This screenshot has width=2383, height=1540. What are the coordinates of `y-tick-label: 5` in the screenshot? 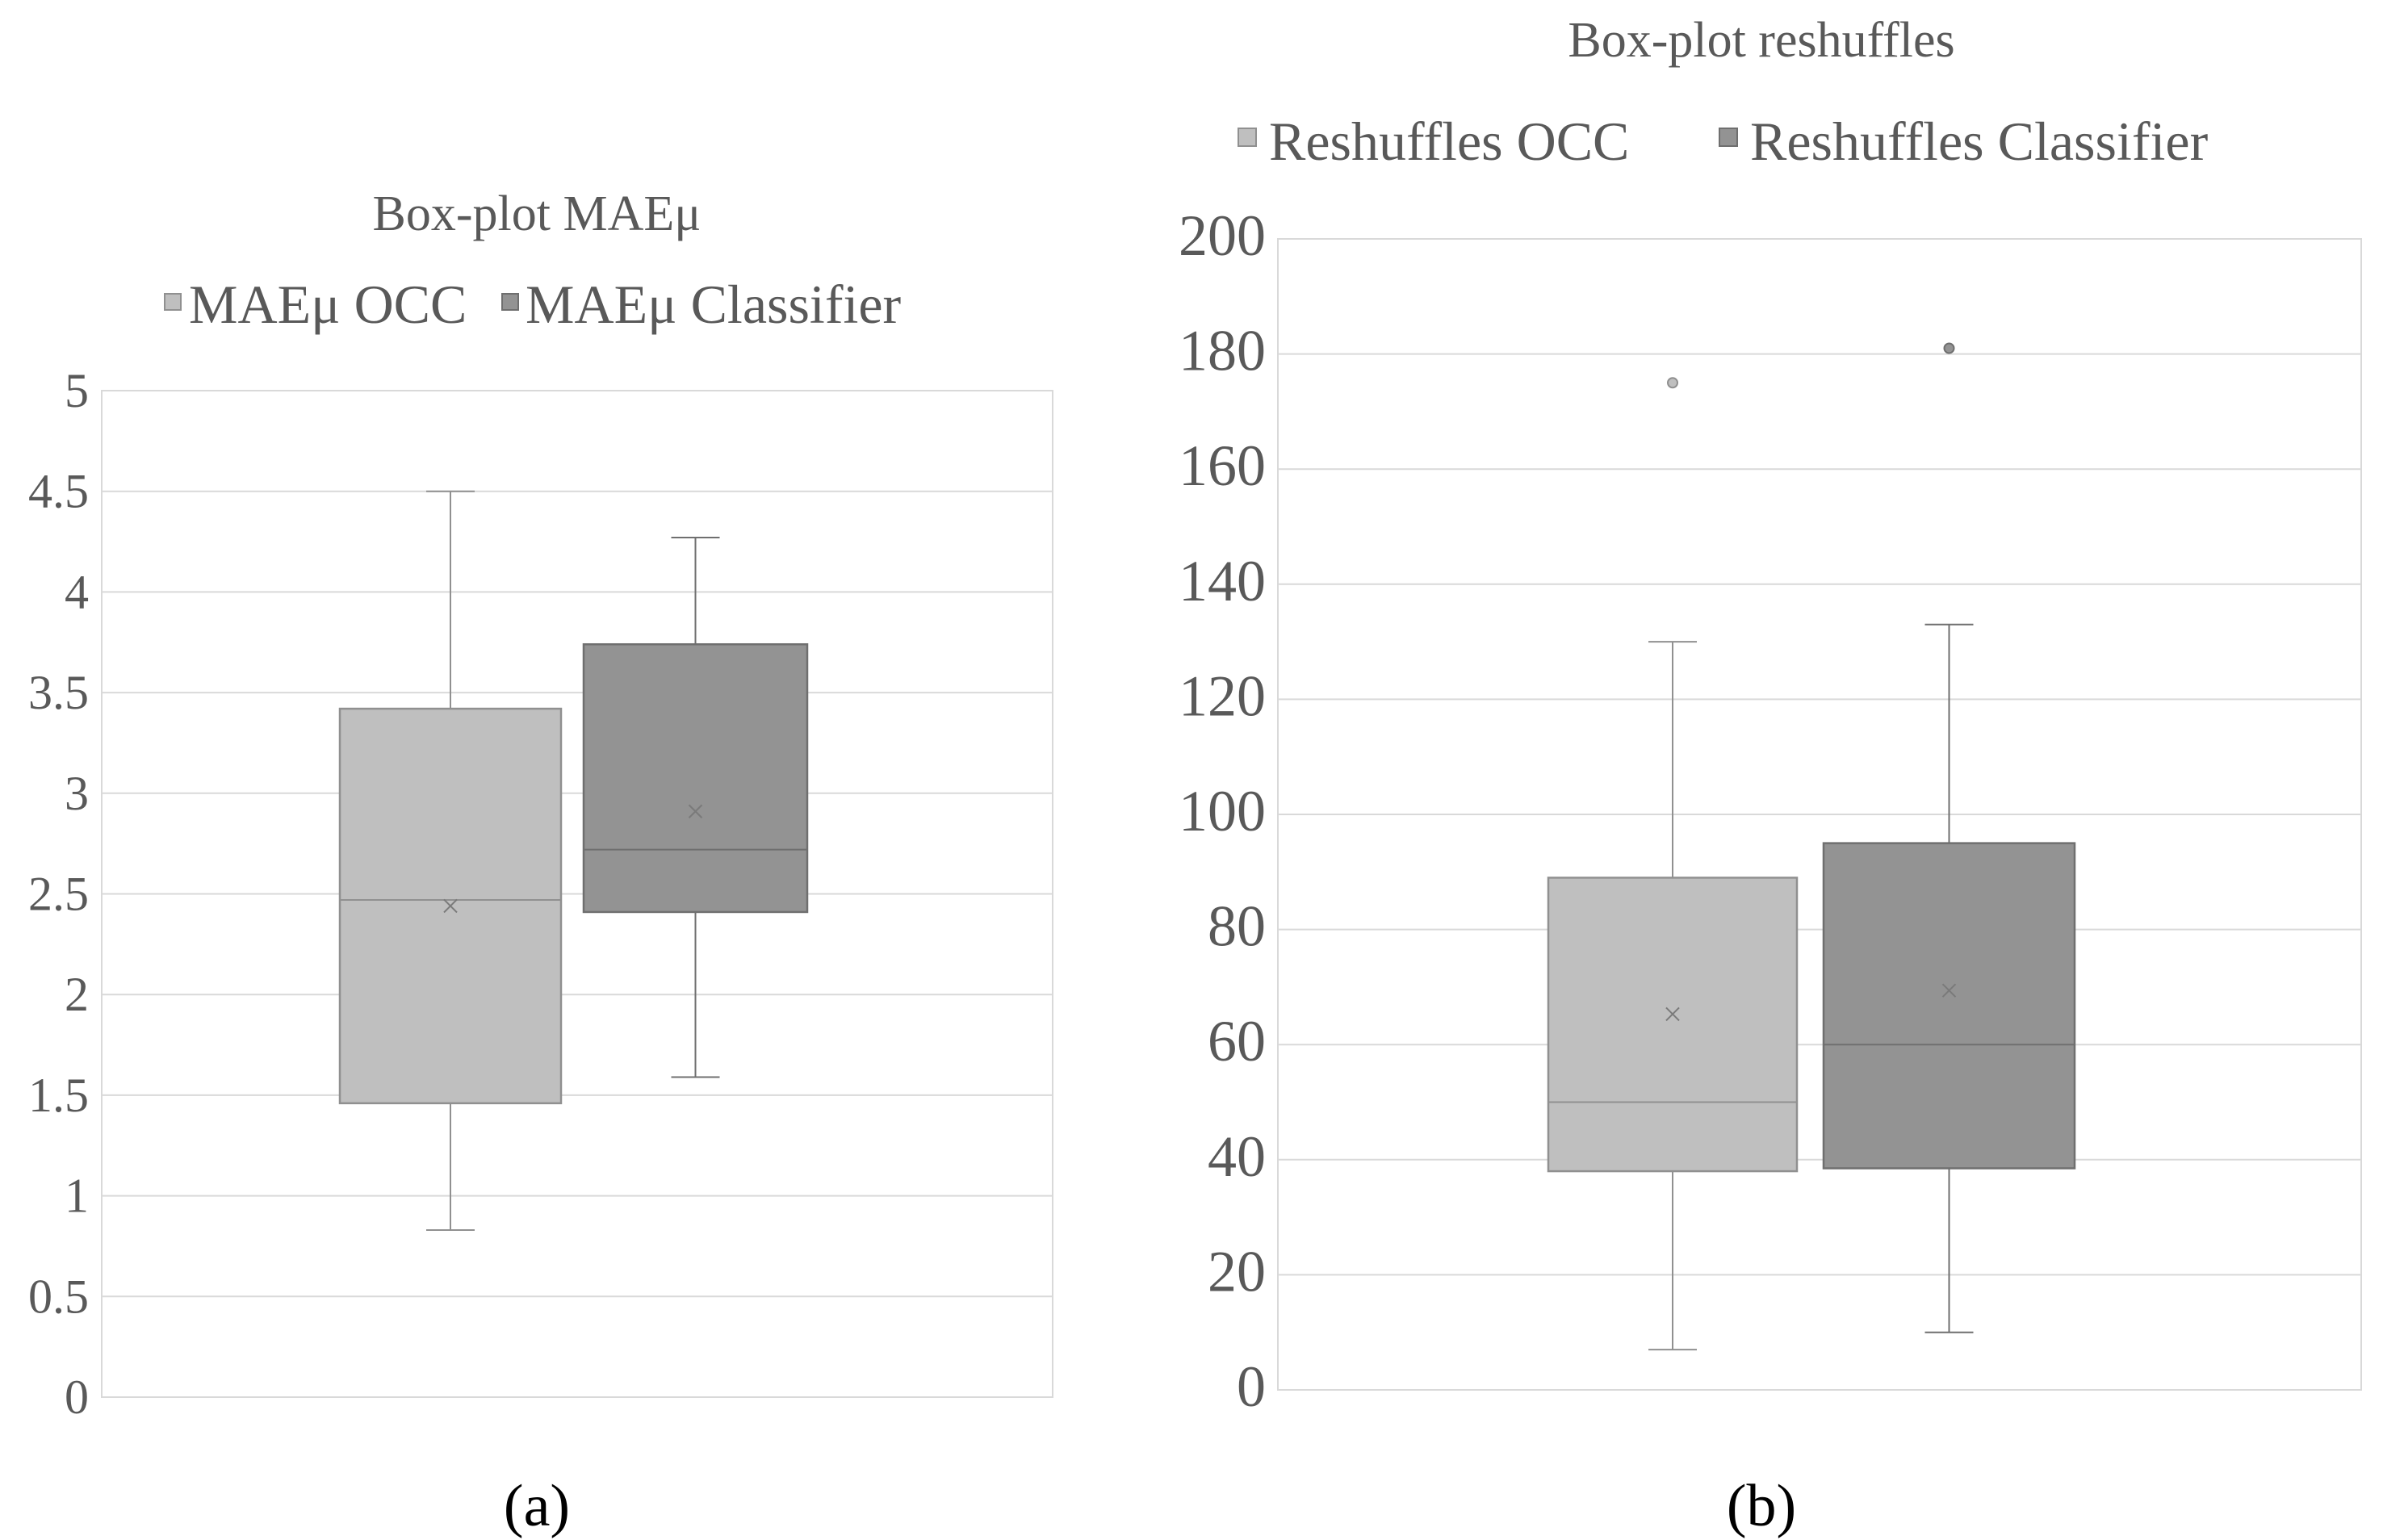 It's located at (77, 390).